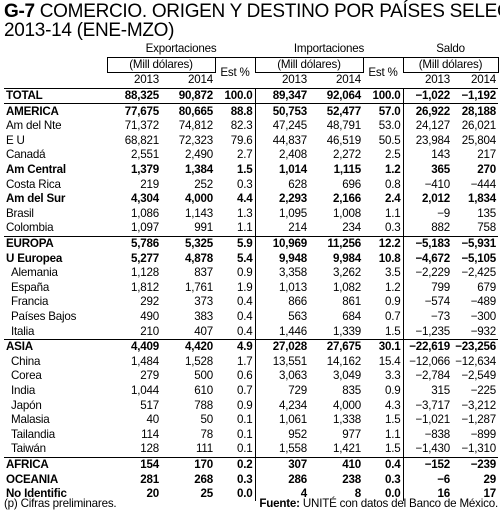  Describe the element at coordinates (44, 316) in the screenshot. I see `row-label: Países Bajos` at that location.